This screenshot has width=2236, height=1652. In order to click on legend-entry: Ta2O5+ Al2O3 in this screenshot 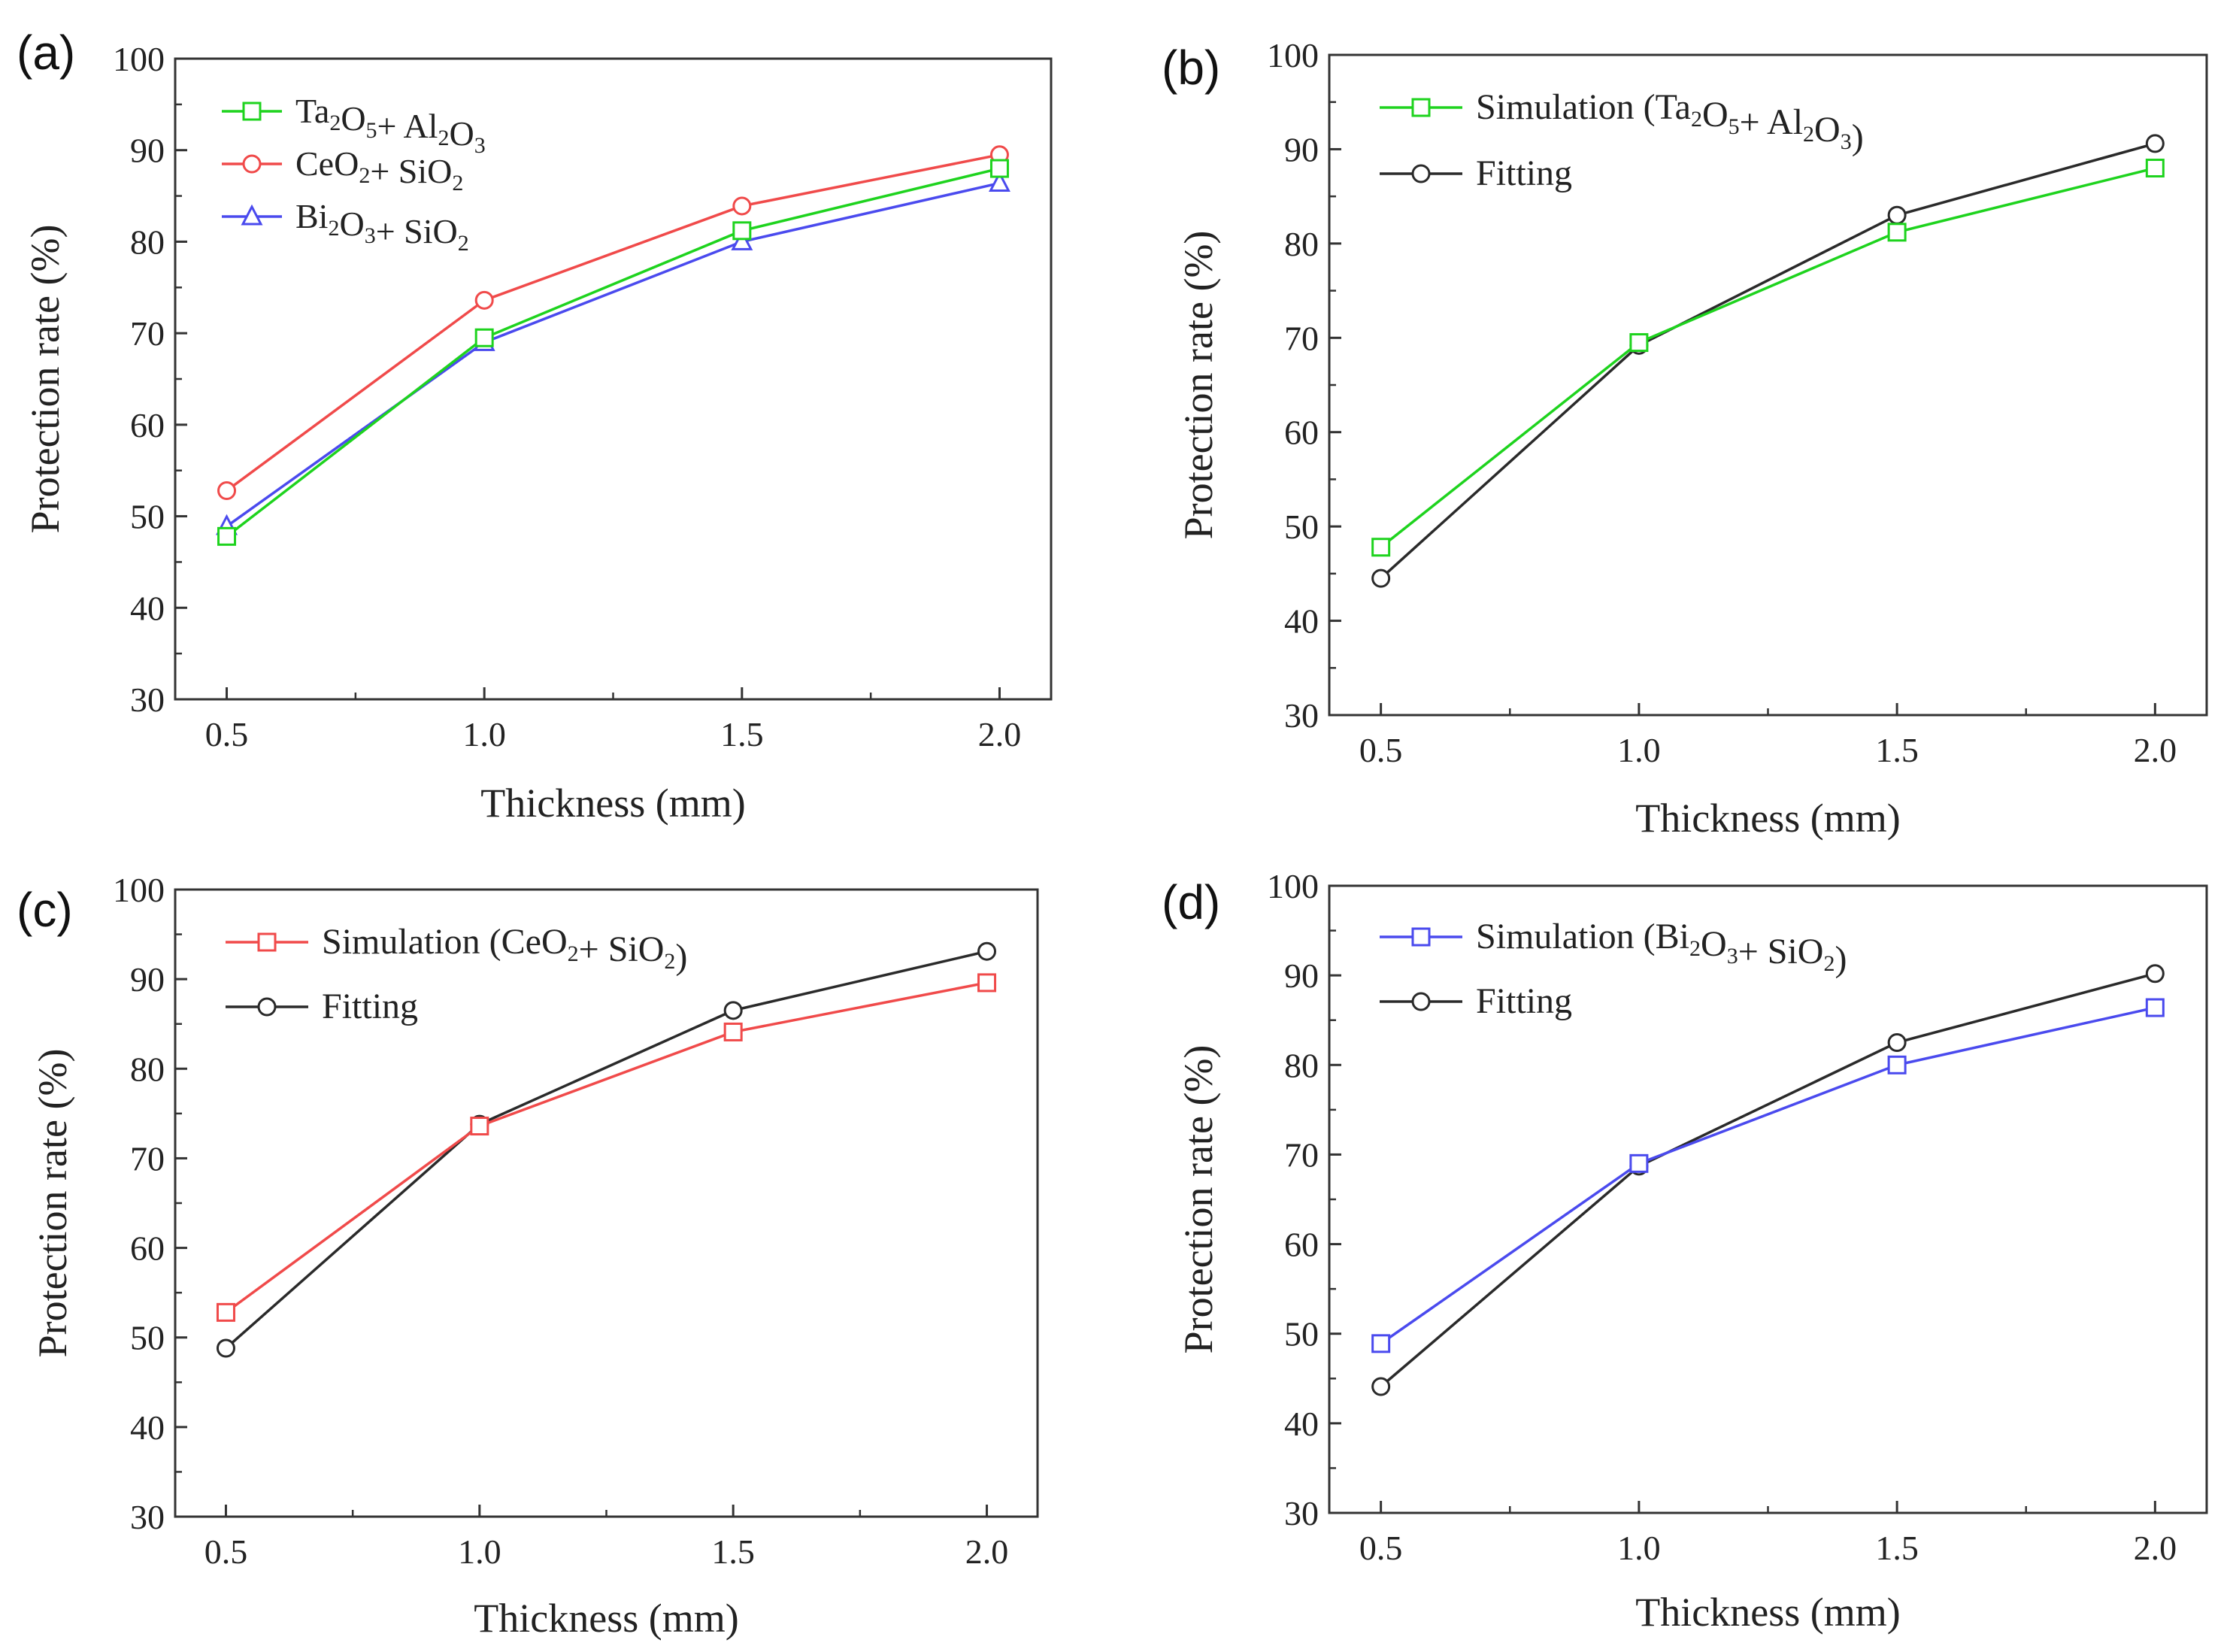, I will do `click(354, 125)`.